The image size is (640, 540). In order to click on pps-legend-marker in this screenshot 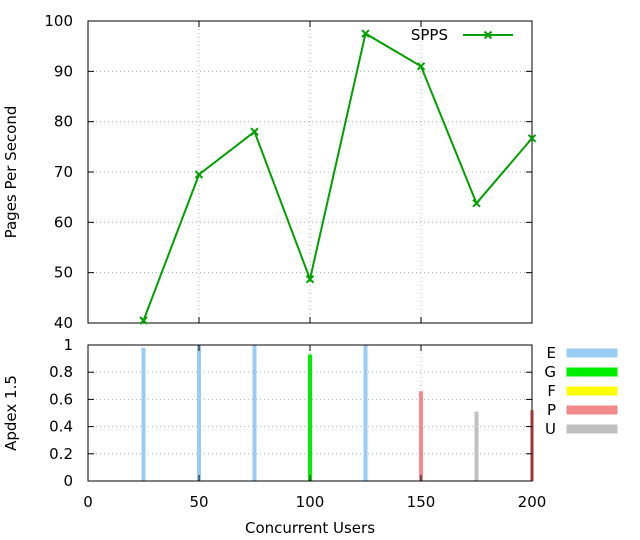, I will do `click(488, 35)`.